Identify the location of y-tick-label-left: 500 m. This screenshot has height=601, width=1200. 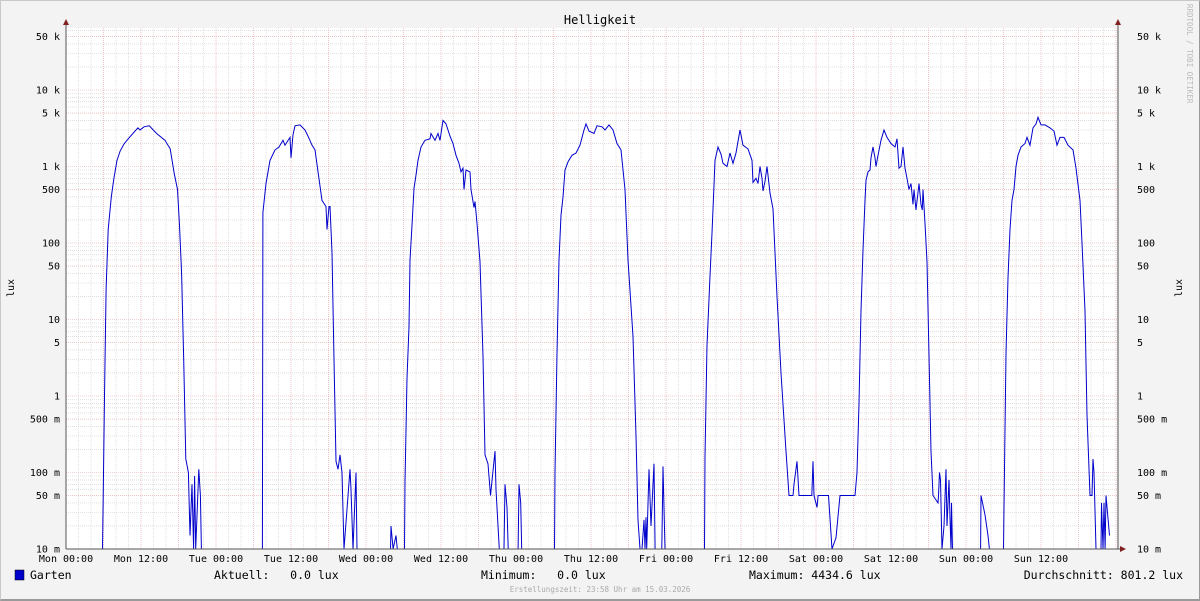
(45, 420).